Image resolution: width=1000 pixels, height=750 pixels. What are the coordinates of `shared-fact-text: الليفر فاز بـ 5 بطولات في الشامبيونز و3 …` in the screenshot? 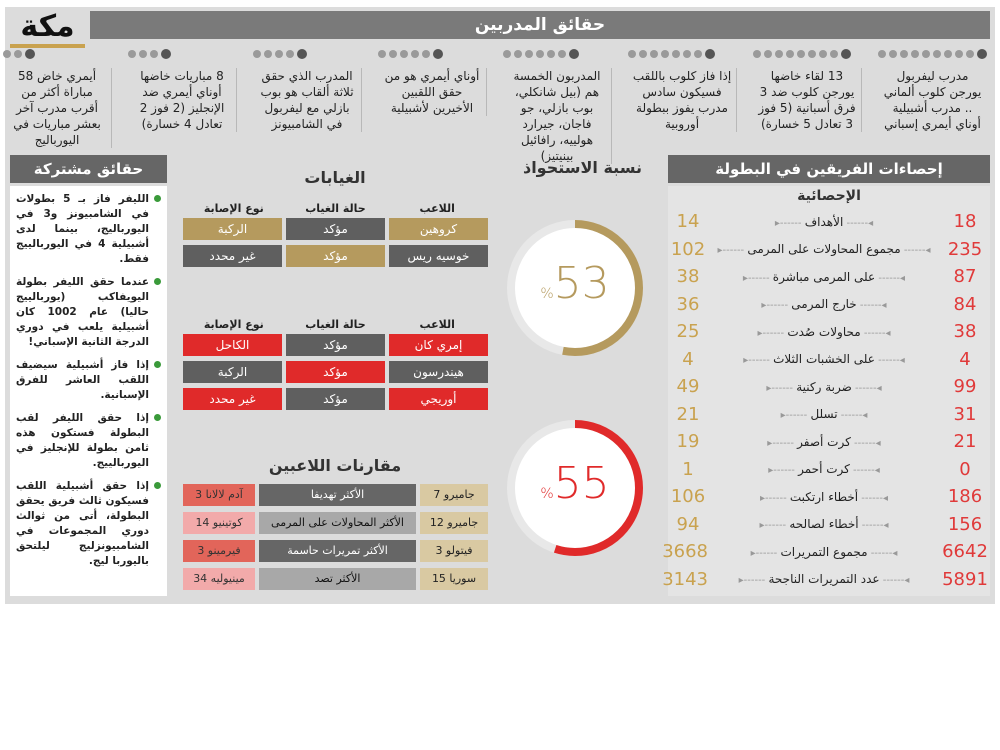 It's located at (82, 229).